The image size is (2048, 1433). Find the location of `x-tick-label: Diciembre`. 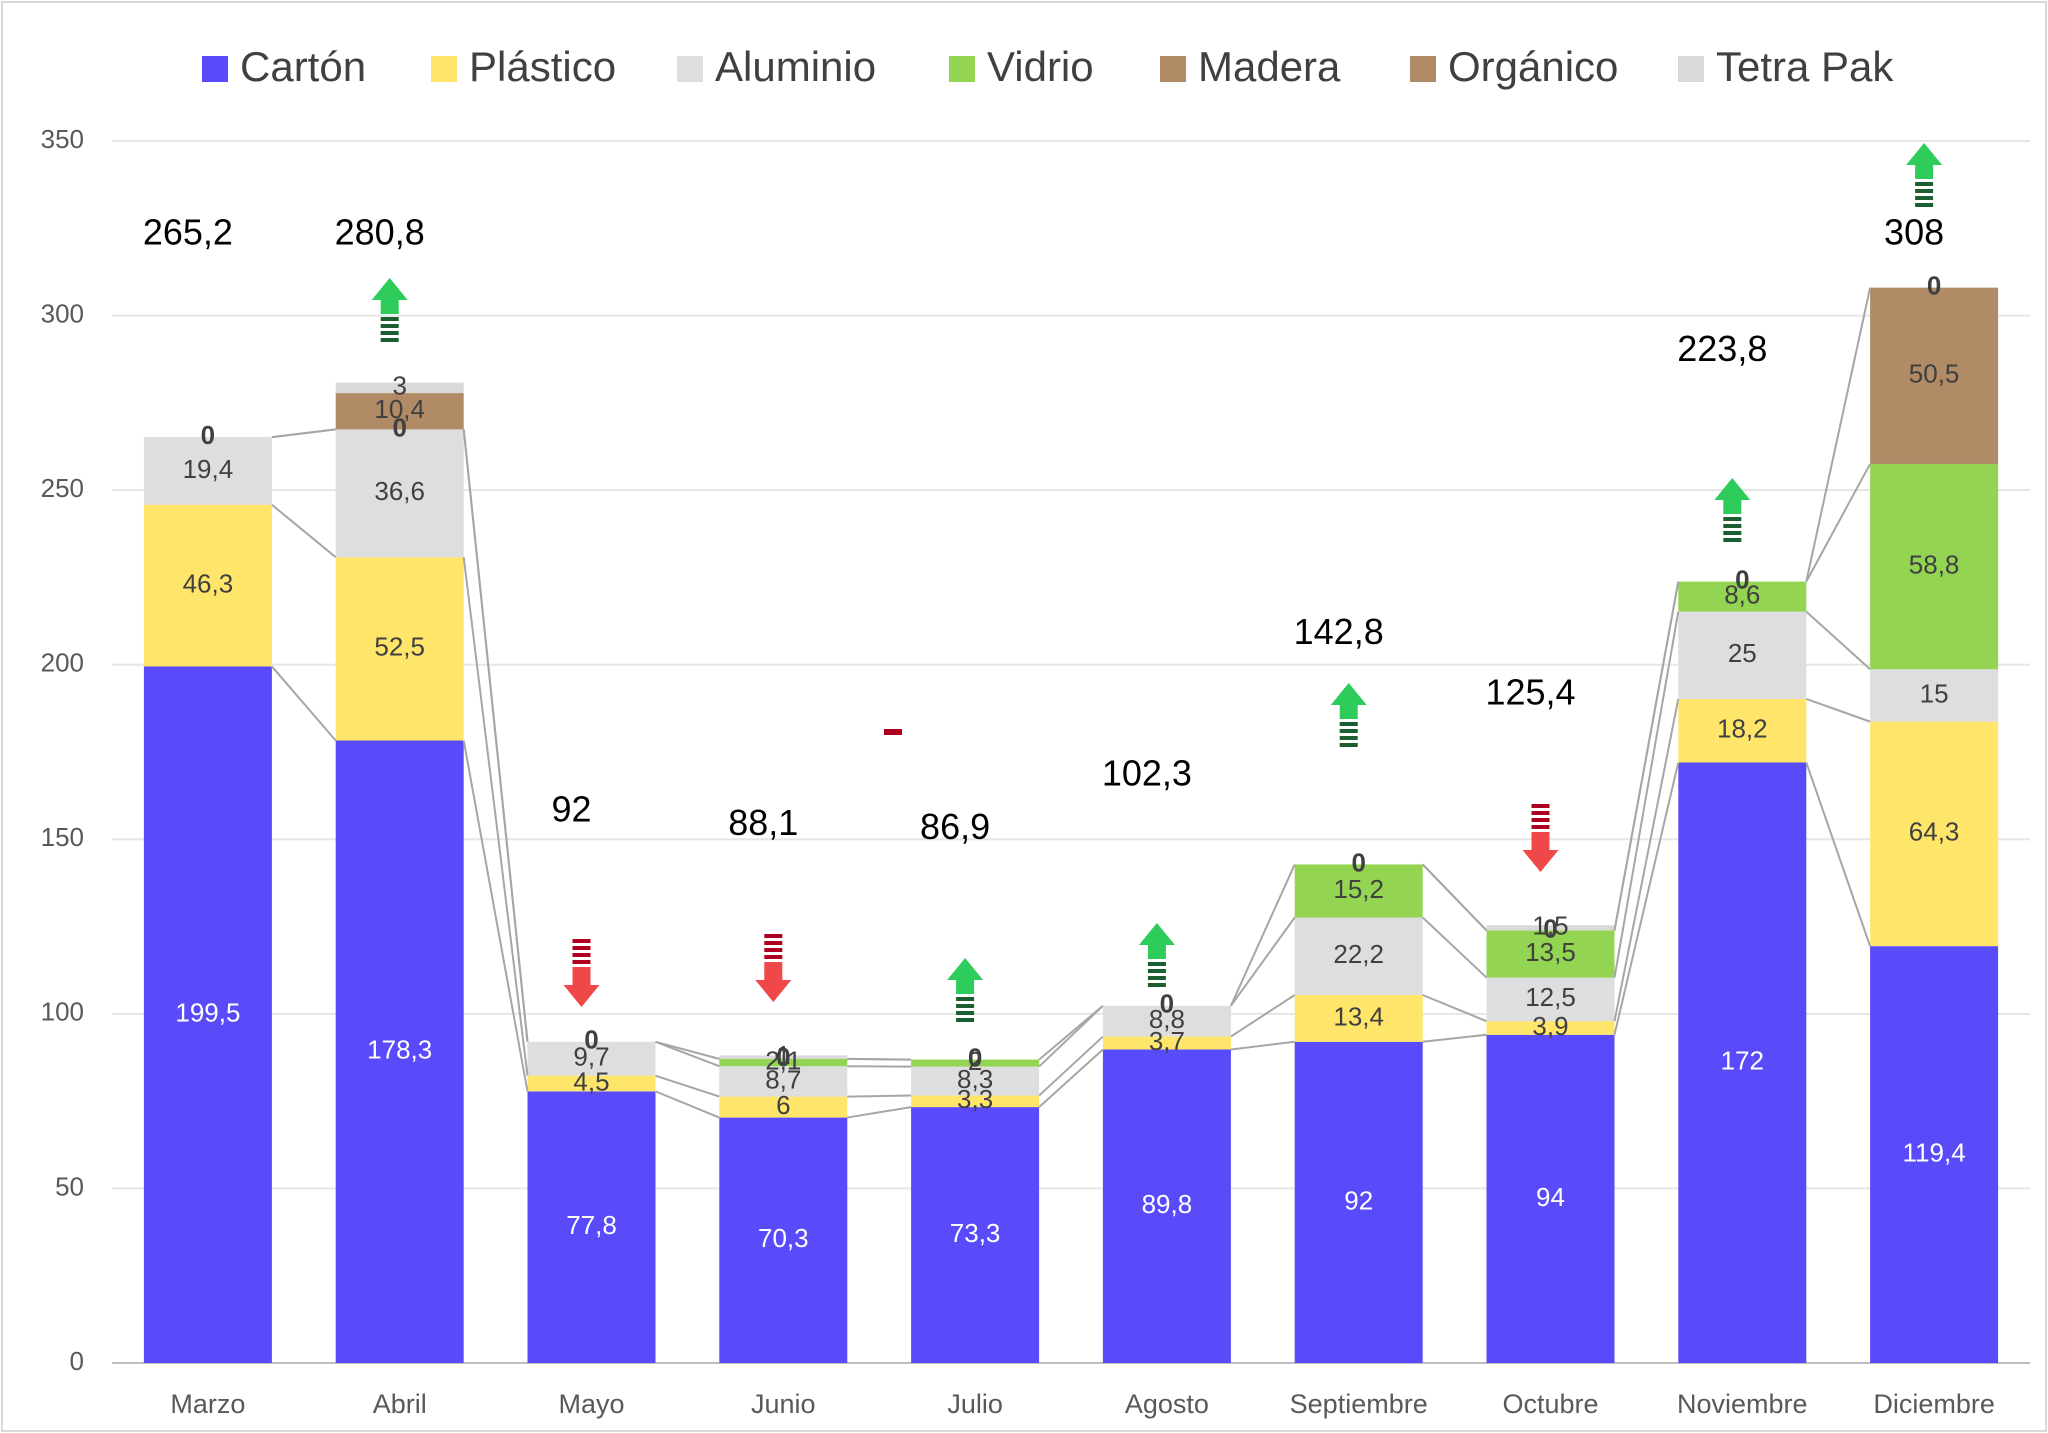

x-tick-label: Diciembre is located at coordinates (1934, 1404).